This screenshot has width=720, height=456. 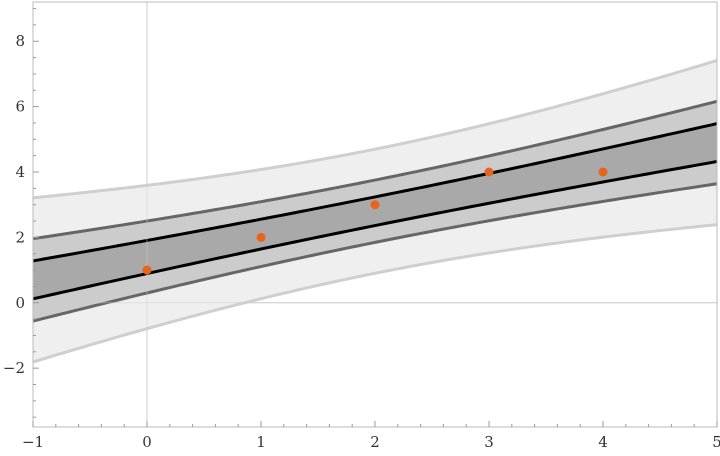 What do you see at coordinates (20, 237) in the screenshot?
I see `y-tick-label: 2` at bounding box center [20, 237].